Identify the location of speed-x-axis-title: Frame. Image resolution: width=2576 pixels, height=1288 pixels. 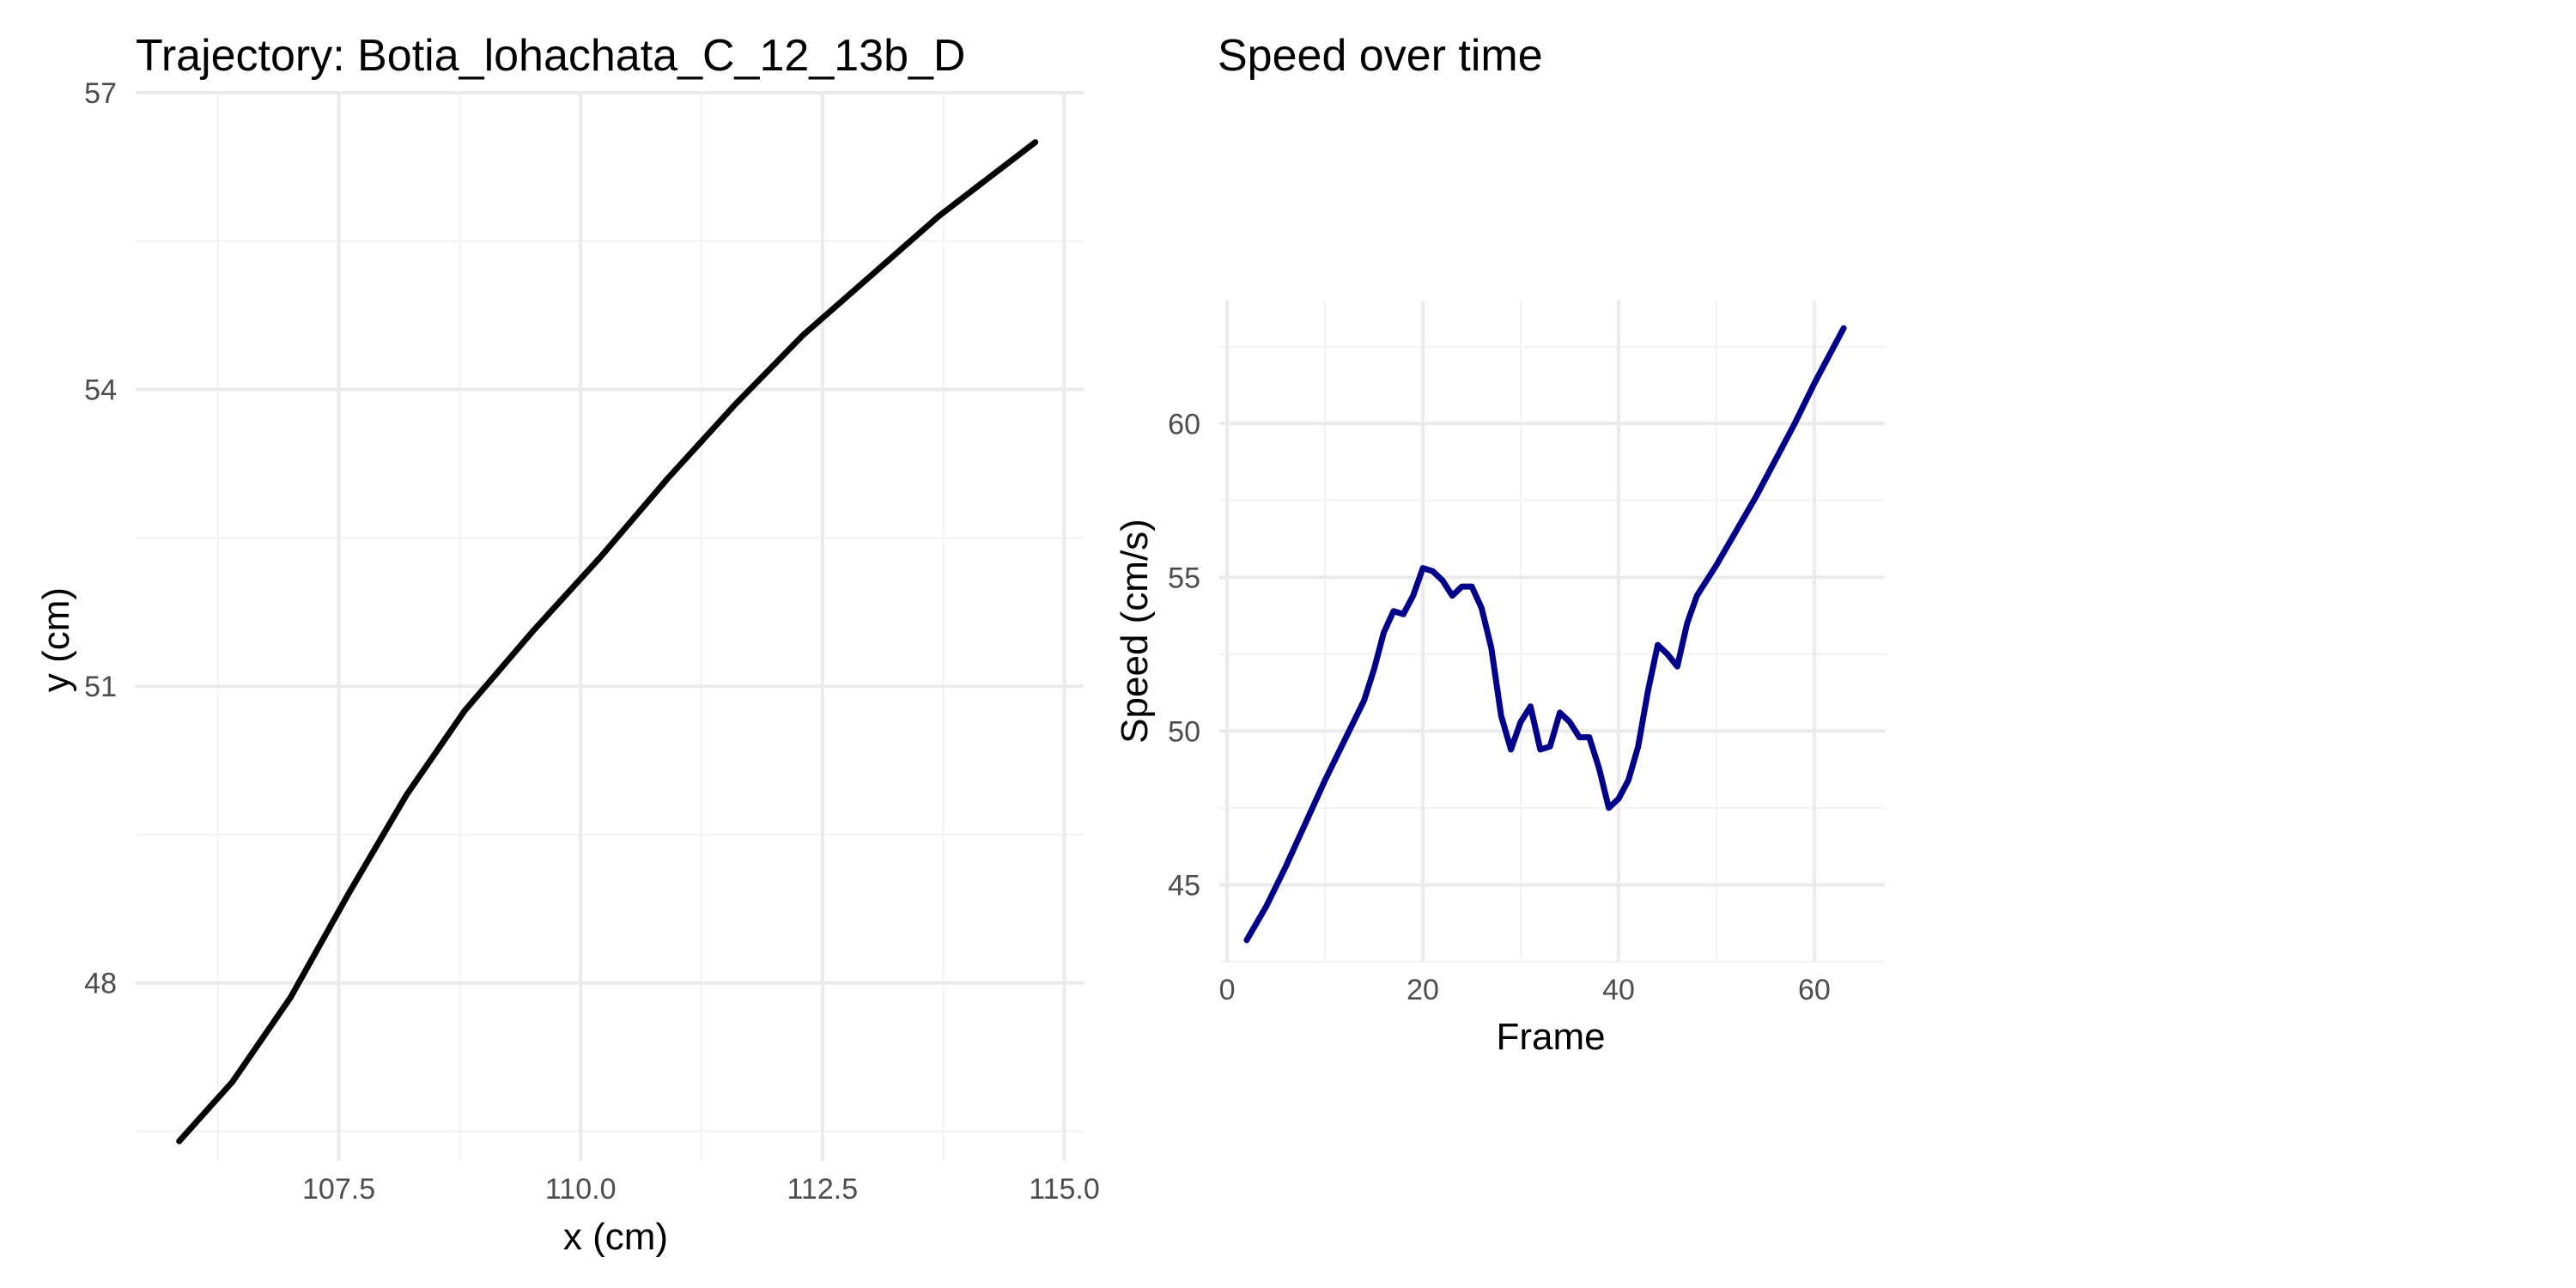
(1550, 1037).